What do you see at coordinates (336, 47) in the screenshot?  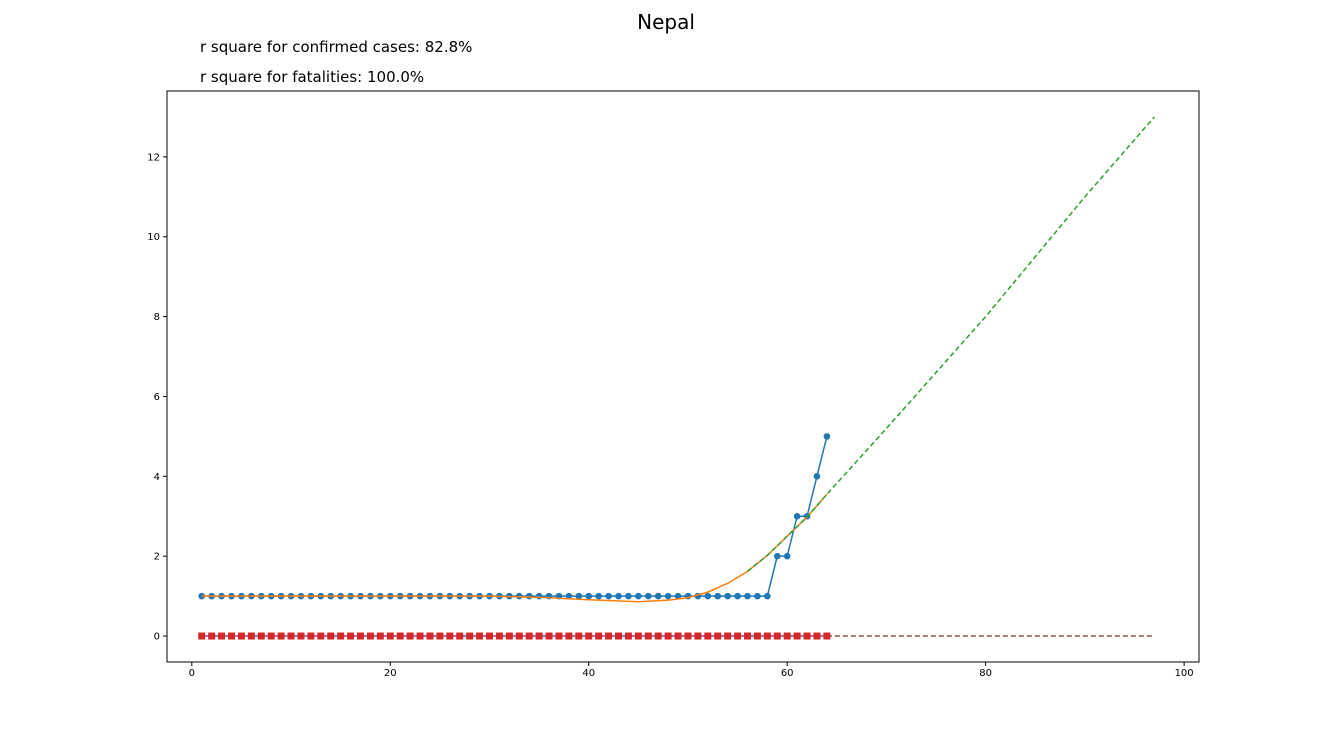 I see `annotation-r-square-confirmed: r square for confirmed cases: 82.8%` at bounding box center [336, 47].